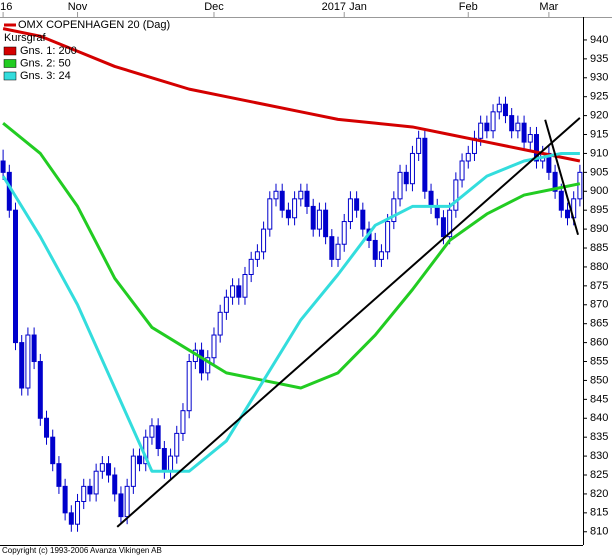 This screenshot has height=557, width=612. I want to click on y-tick-label: 930, so click(599, 78).